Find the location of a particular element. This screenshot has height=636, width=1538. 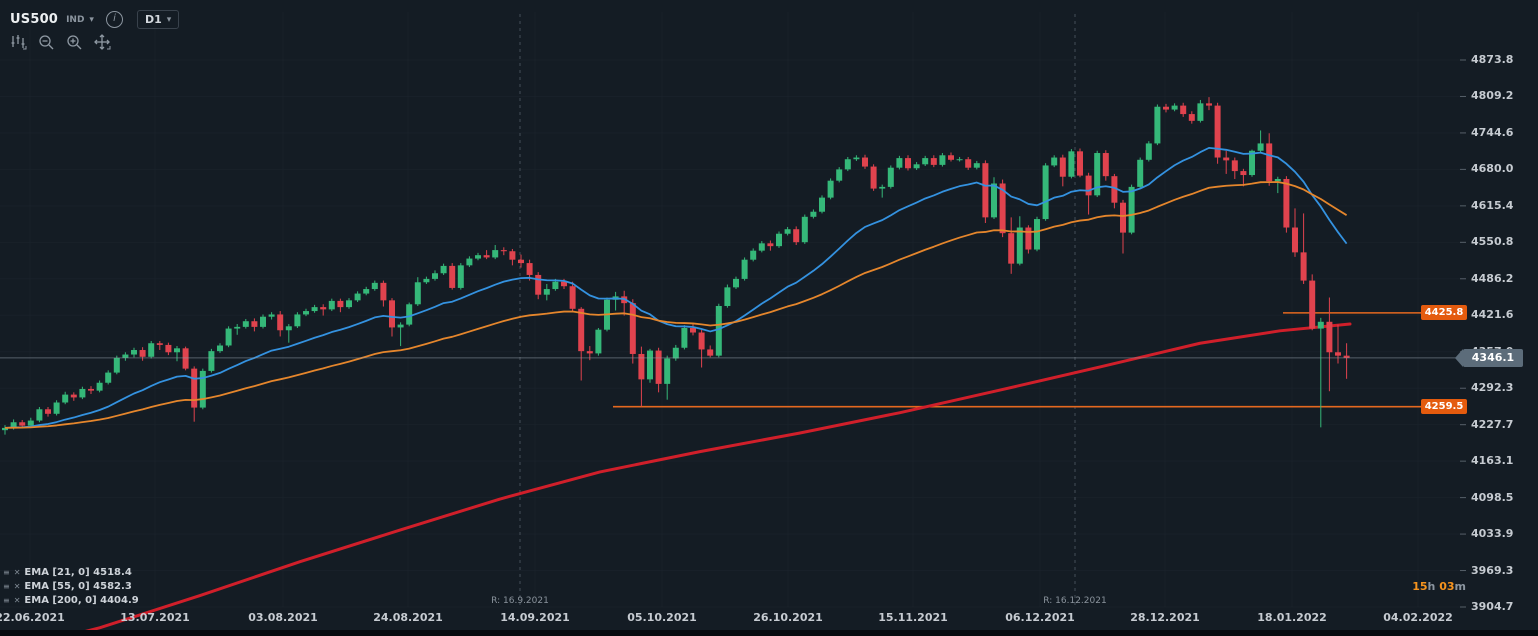

time-axis-label: 18.01.2022 is located at coordinates (1292, 617).